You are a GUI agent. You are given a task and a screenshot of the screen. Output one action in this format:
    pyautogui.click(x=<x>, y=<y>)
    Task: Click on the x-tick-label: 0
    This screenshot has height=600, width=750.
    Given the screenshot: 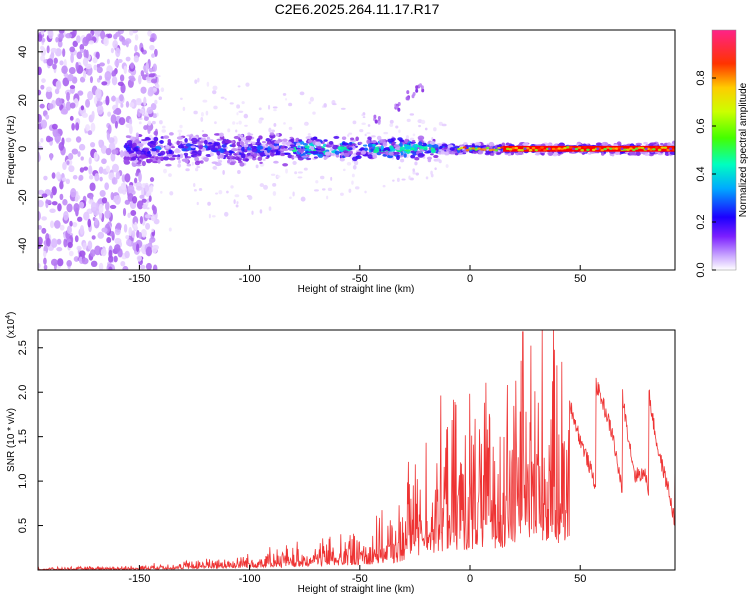 What is the action you would take?
    pyautogui.click(x=470, y=579)
    